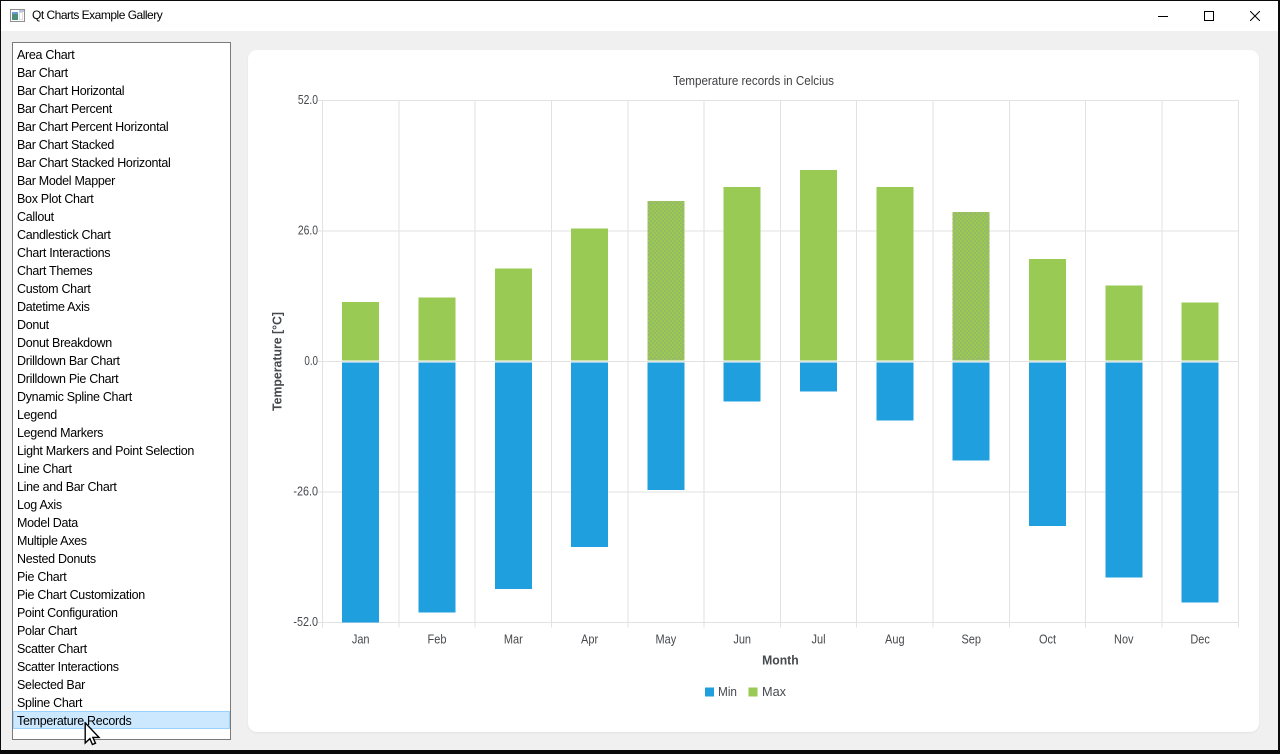 This screenshot has width=1280, height=754. What do you see at coordinates (753, 80) in the screenshot?
I see `svg-text: Temperature records in Celcius` at bounding box center [753, 80].